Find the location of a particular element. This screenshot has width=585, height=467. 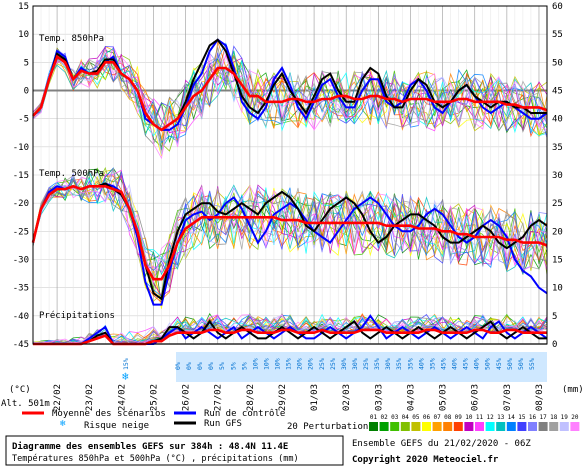

legend-control-label: Run de contrôle is located at coordinates (244, 413).